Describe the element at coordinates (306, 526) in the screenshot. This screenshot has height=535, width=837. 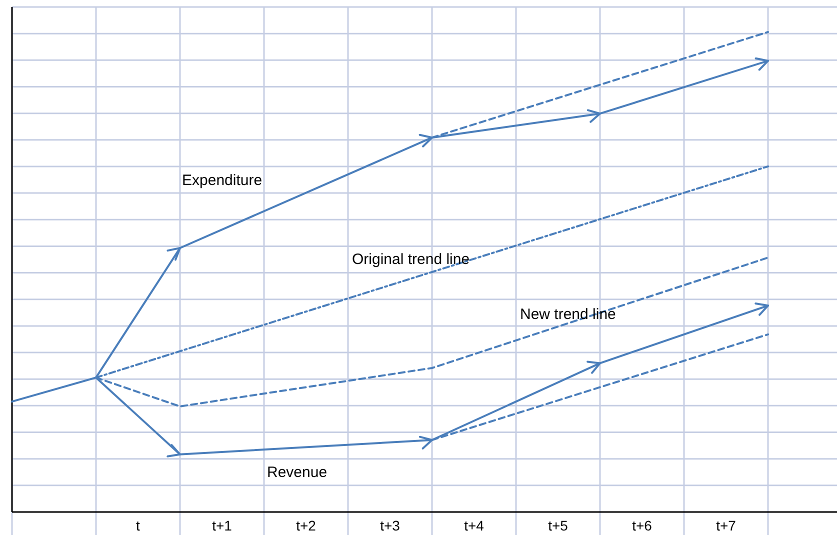
I see `x-tick-label: t+2` at that location.